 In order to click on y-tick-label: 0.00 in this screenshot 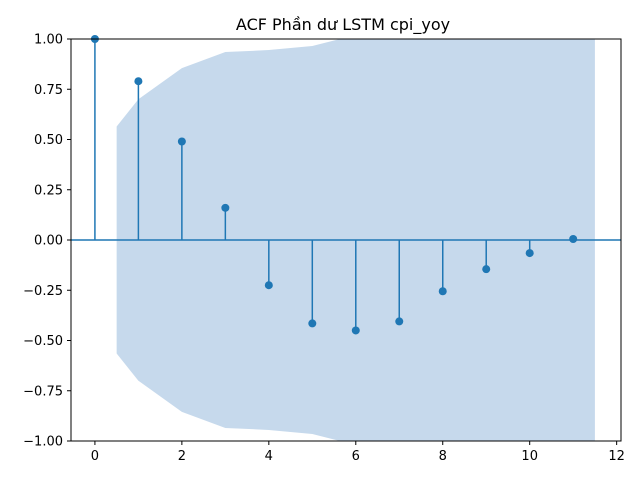, I will do `click(48, 241)`.